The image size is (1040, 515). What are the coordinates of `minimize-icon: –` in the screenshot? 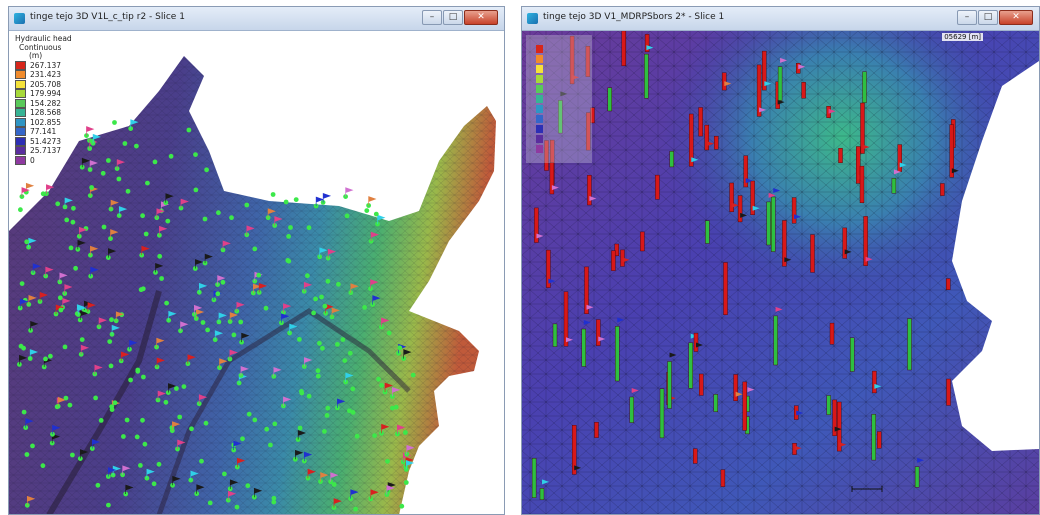 It's located at (432, 17).